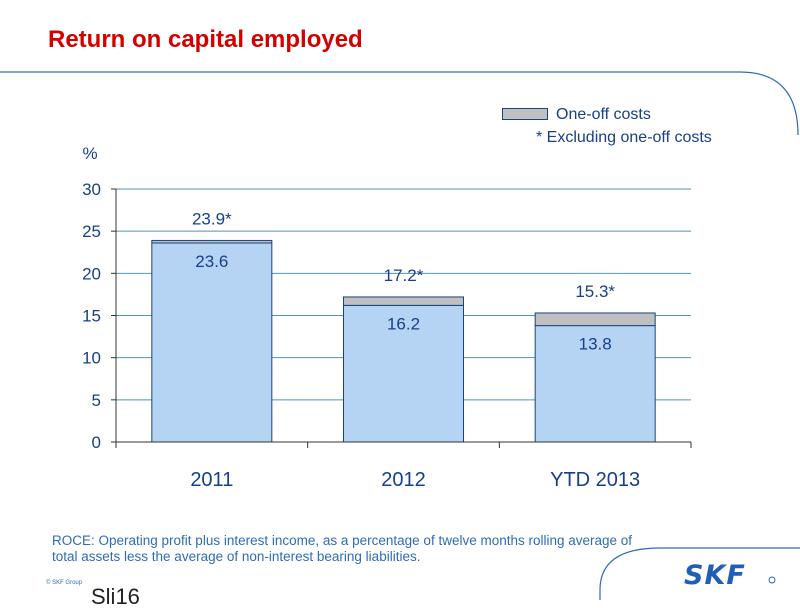 The image size is (800, 610). Describe the element at coordinates (91, 316) in the screenshot. I see `y-tick-label: 15` at that location.